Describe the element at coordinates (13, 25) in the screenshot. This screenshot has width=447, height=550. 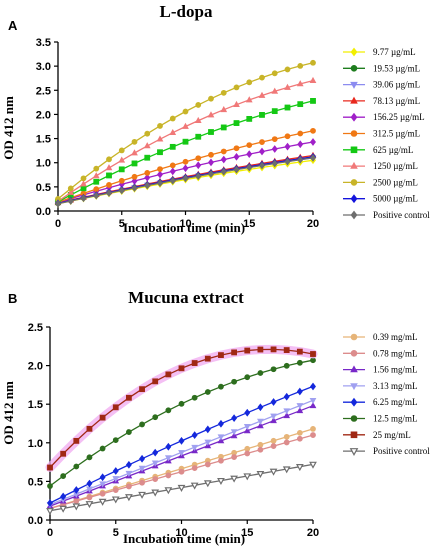
I see `panel-a-letter: A` at that location.